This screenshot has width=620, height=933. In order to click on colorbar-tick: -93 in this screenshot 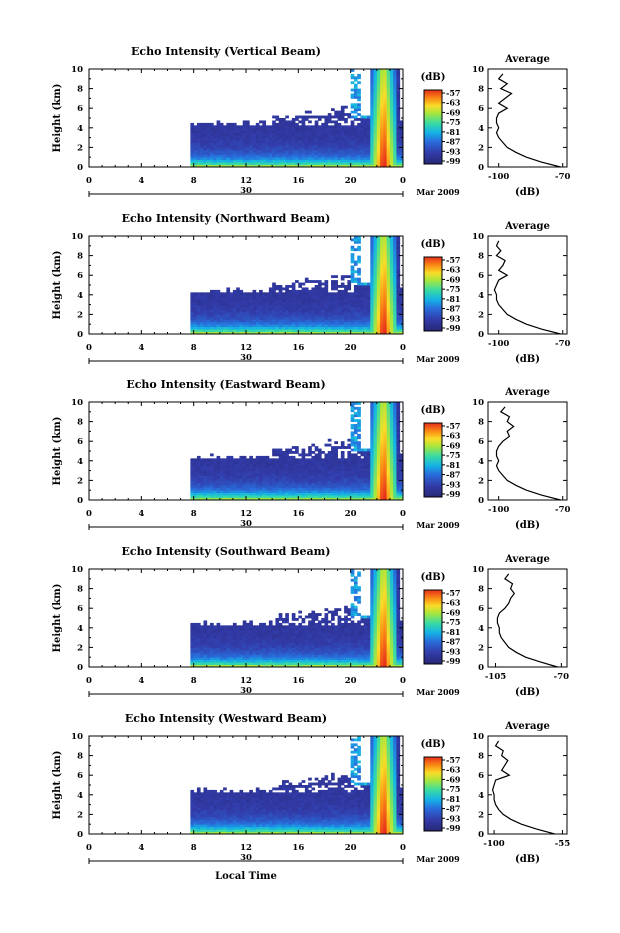, I will do `click(453, 651)`.